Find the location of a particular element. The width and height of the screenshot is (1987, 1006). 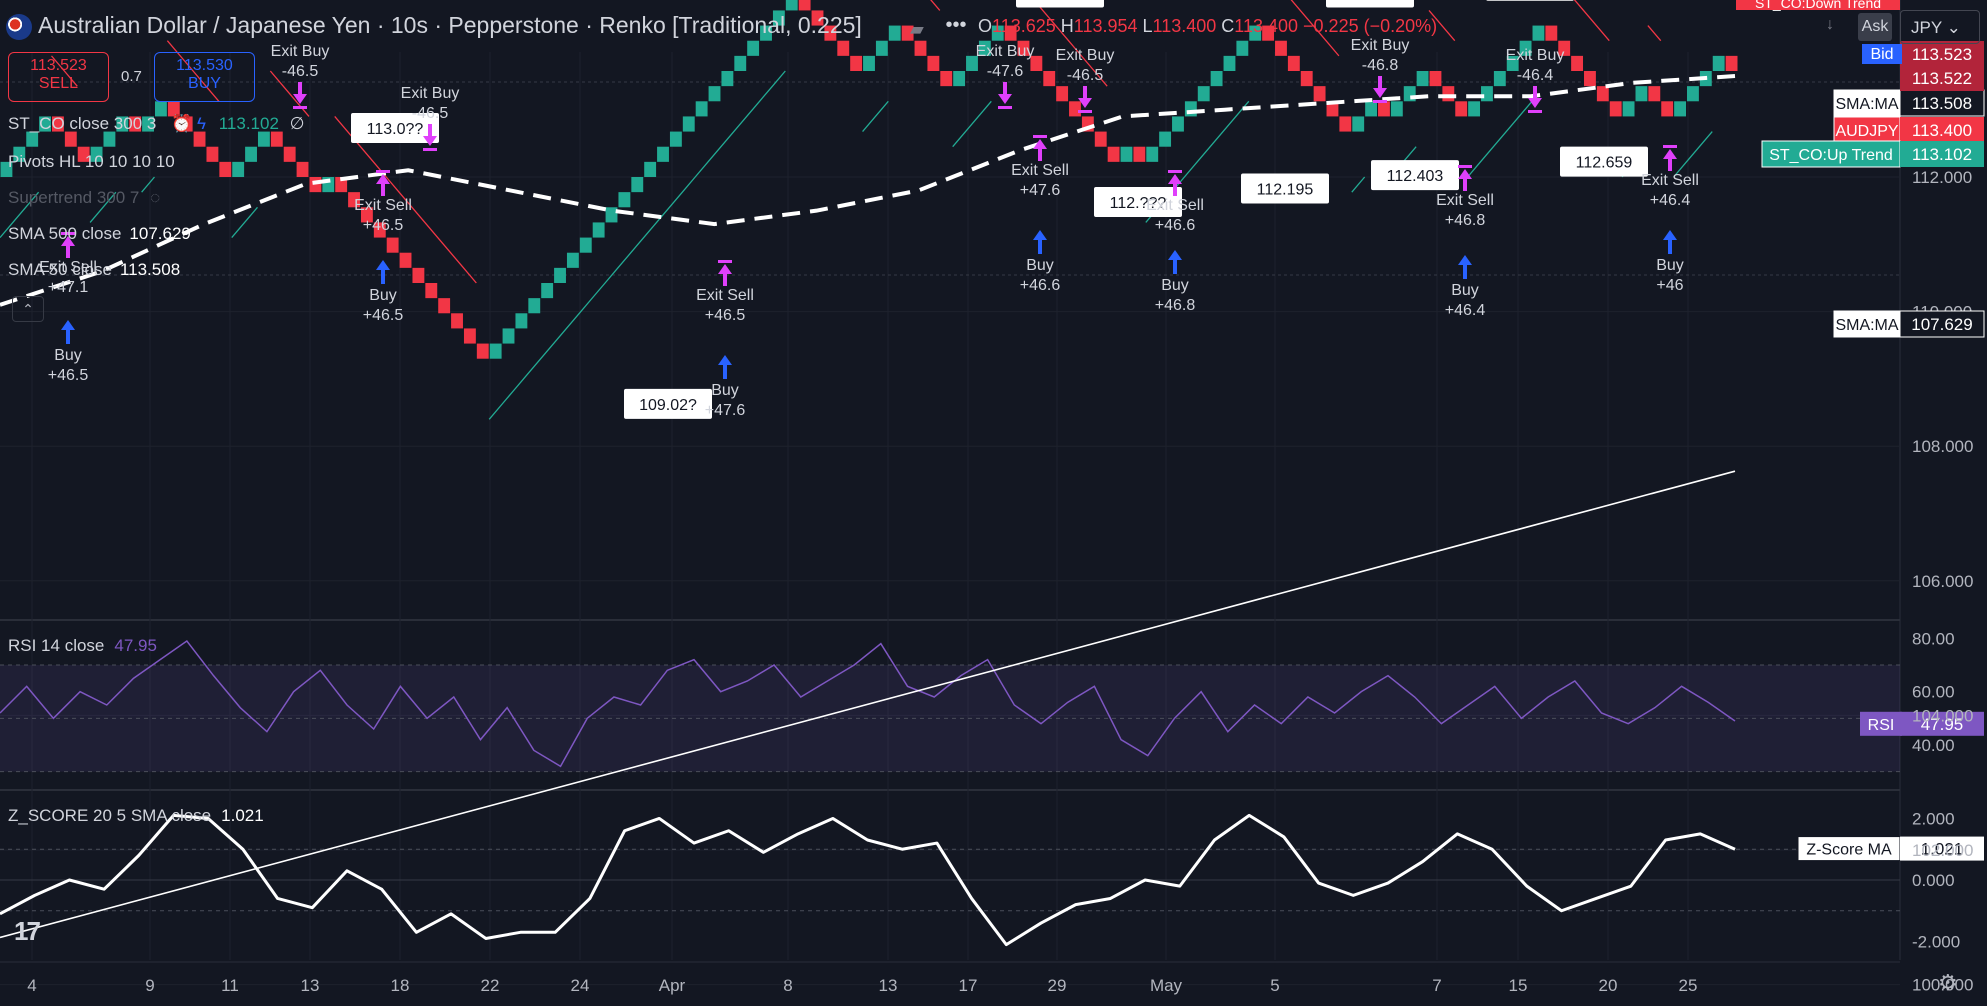

time-tick-label: 5 is located at coordinates (1274, 985).